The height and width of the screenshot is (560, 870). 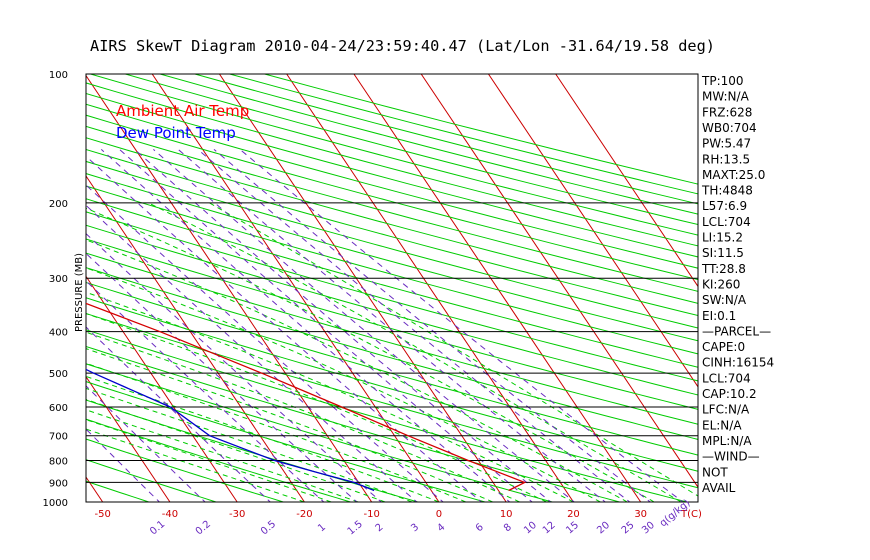 I want to click on stability-index-item: LFC:N/A, so click(x=726, y=410).